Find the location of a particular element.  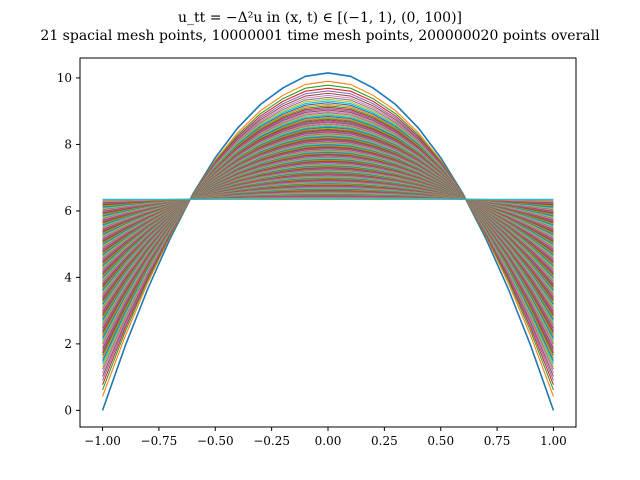

y-tick-label: 0 is located at coordinates (68, 410).